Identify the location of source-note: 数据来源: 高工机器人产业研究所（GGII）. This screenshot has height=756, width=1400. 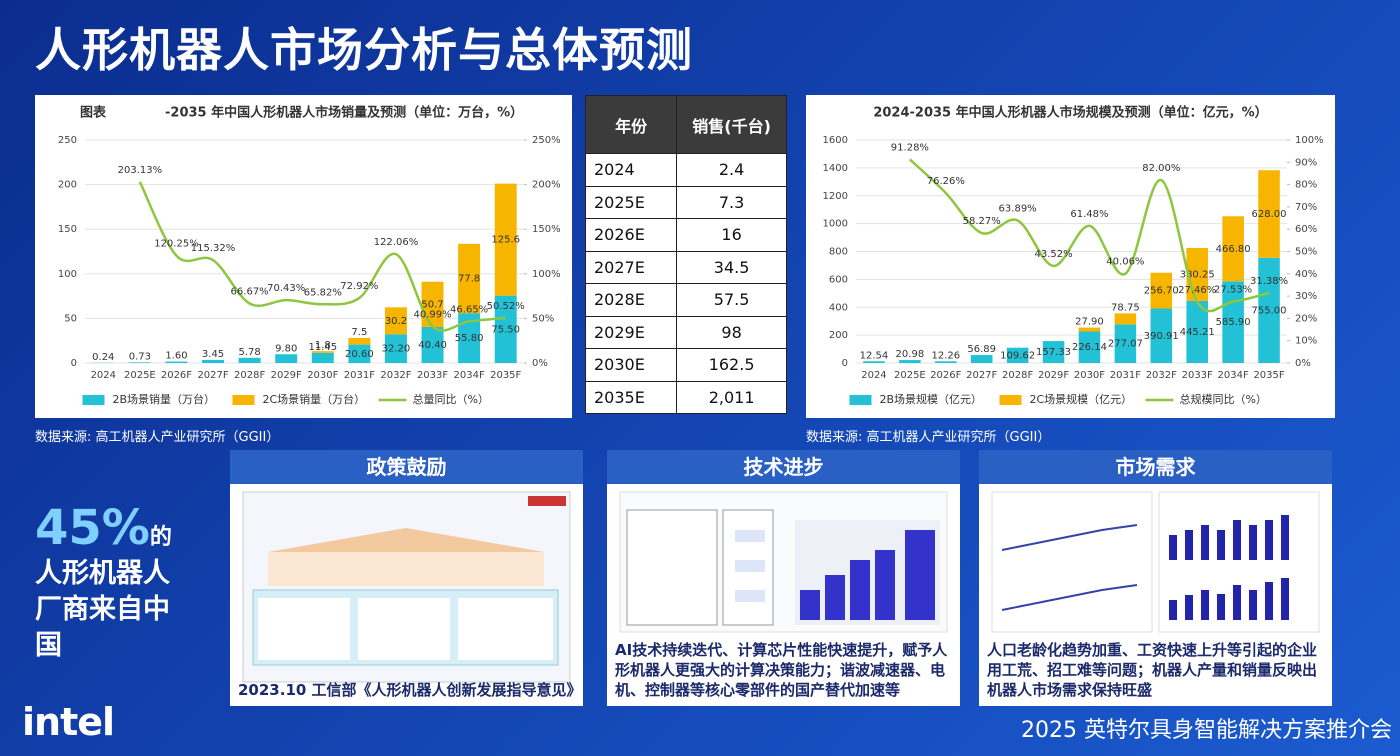
(928, 437).